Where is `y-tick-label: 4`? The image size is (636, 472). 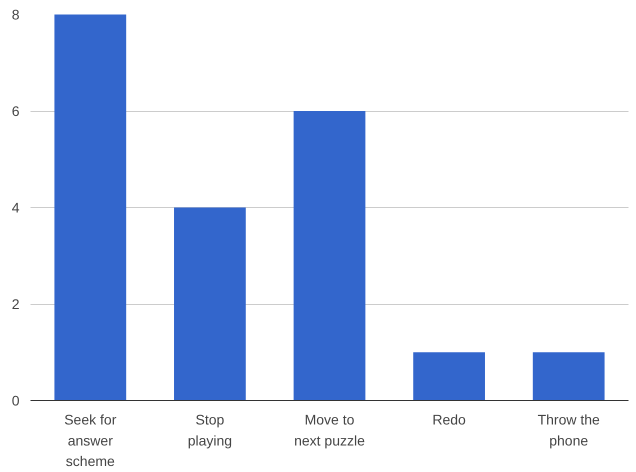
y-tick-label: 4 is located at coordinates (16, 208).